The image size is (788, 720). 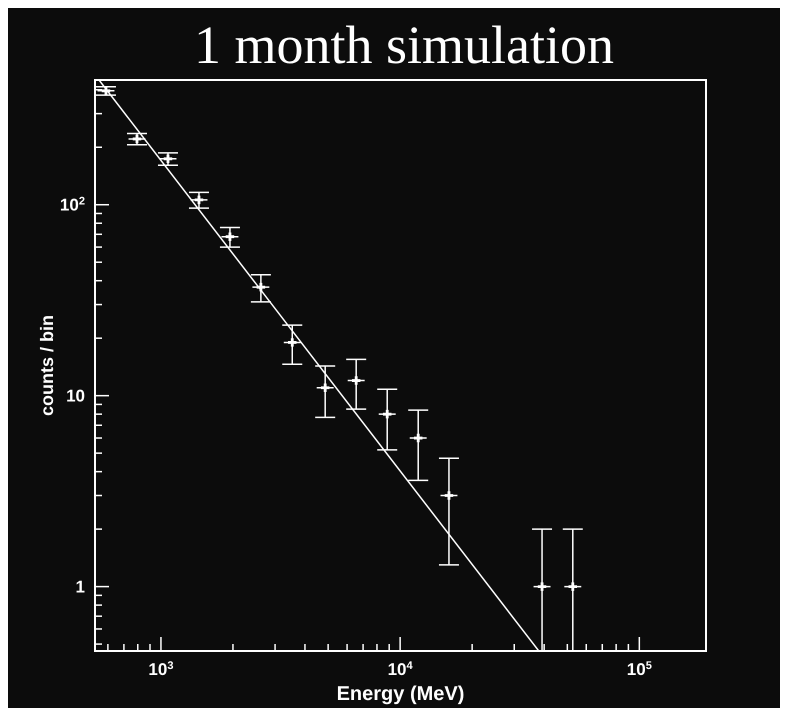 I want to click on y-axis-title: counts / bin, so click(x=47, y=365).